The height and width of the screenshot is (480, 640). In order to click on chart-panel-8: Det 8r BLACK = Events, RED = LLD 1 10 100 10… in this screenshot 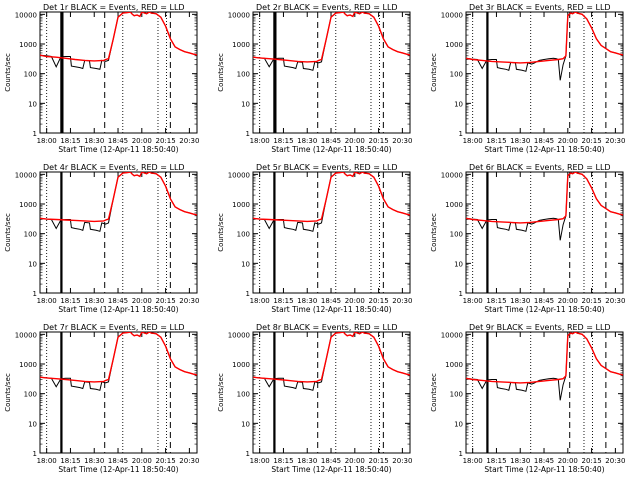, I will do `click(314, 398)`.